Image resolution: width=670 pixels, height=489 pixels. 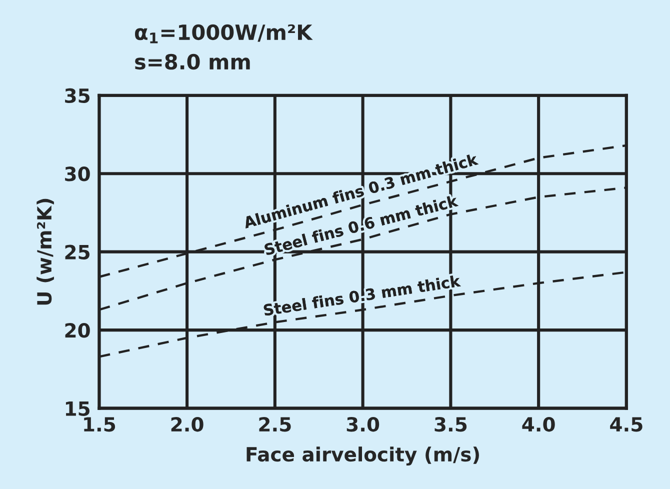 What do you see at coordinates (626, 424) in the screenshot?
I see `x-tick-label: 4.5` at bounding box center [626, 424].